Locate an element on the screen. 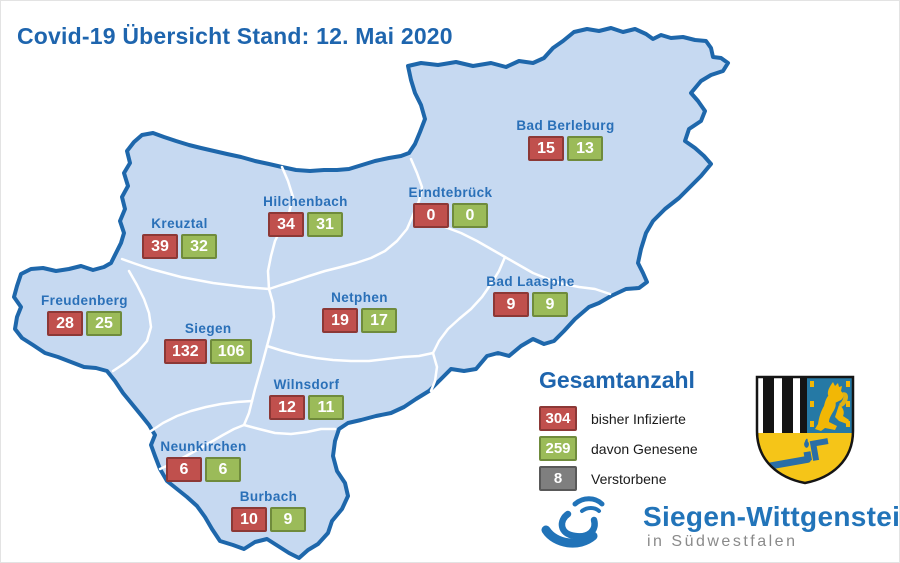 Image resolution: width=900 pixels, height=563 pixels. municipality-netphen: Netphen 19 17 is located at coordinates (359, 311).